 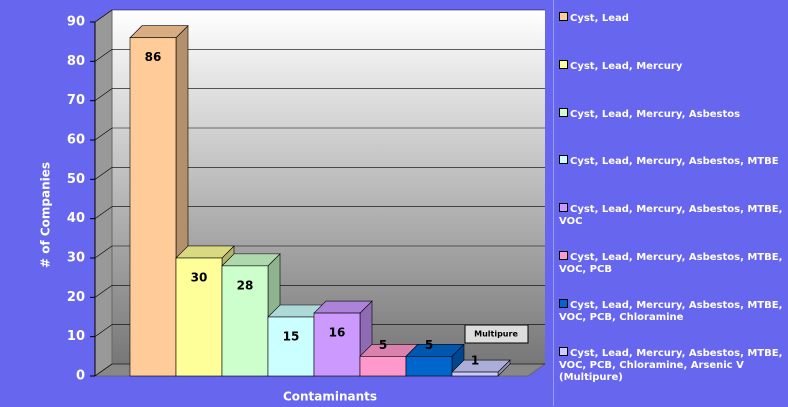 What do you see at coordinates (199, 278) in the screenshot?
I see `data-label: 30` at bounding box center [199, 278].